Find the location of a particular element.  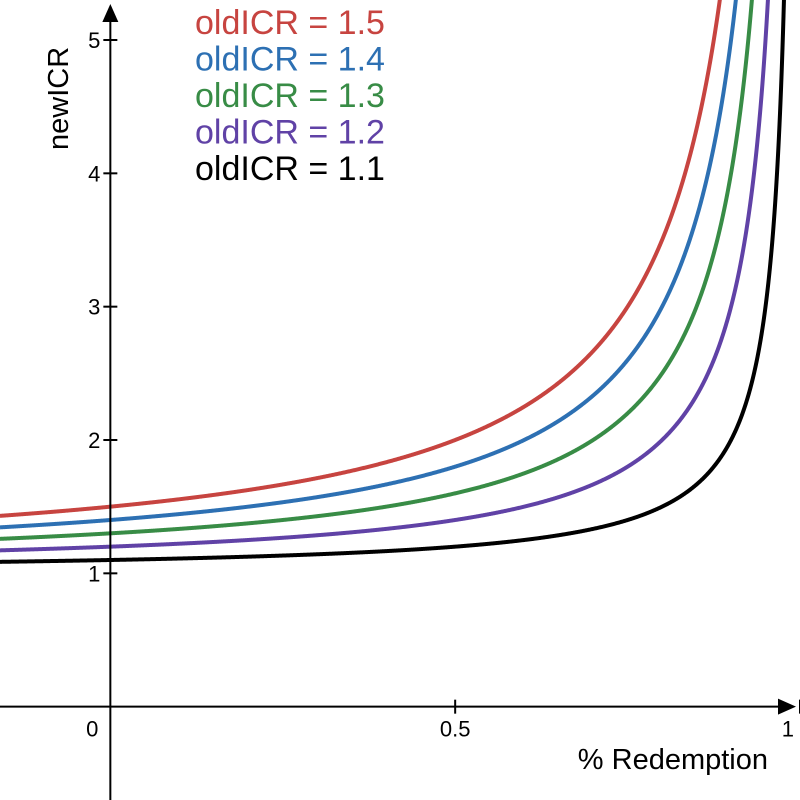

legend-entry: oldICR = 1.1 is located at coordinates (290, 169).